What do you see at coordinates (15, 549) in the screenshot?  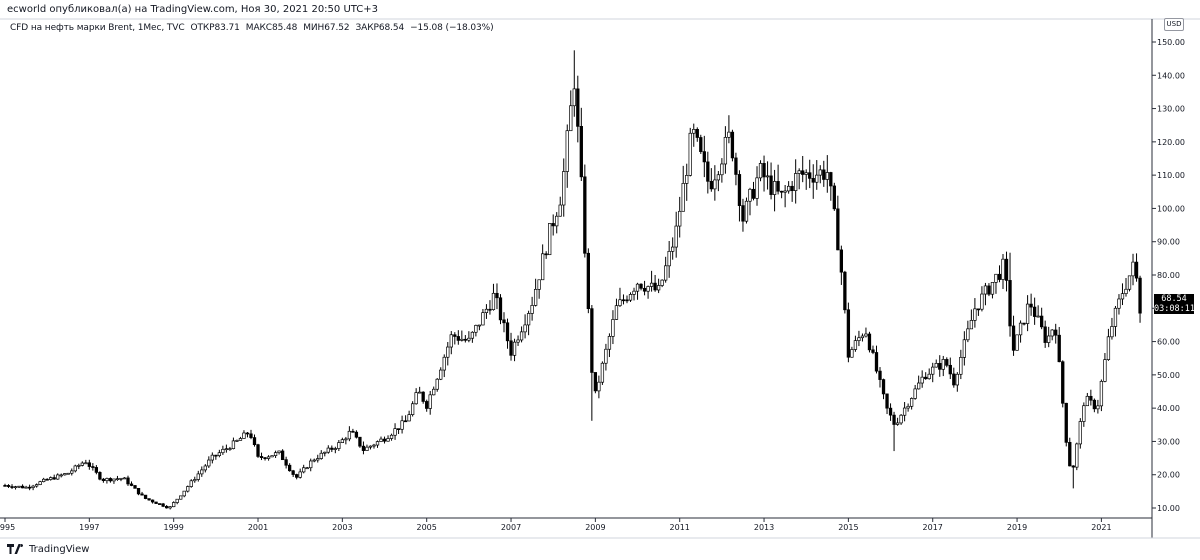 I see `tradingview-logo-icon` at bounding box center [15, 549].